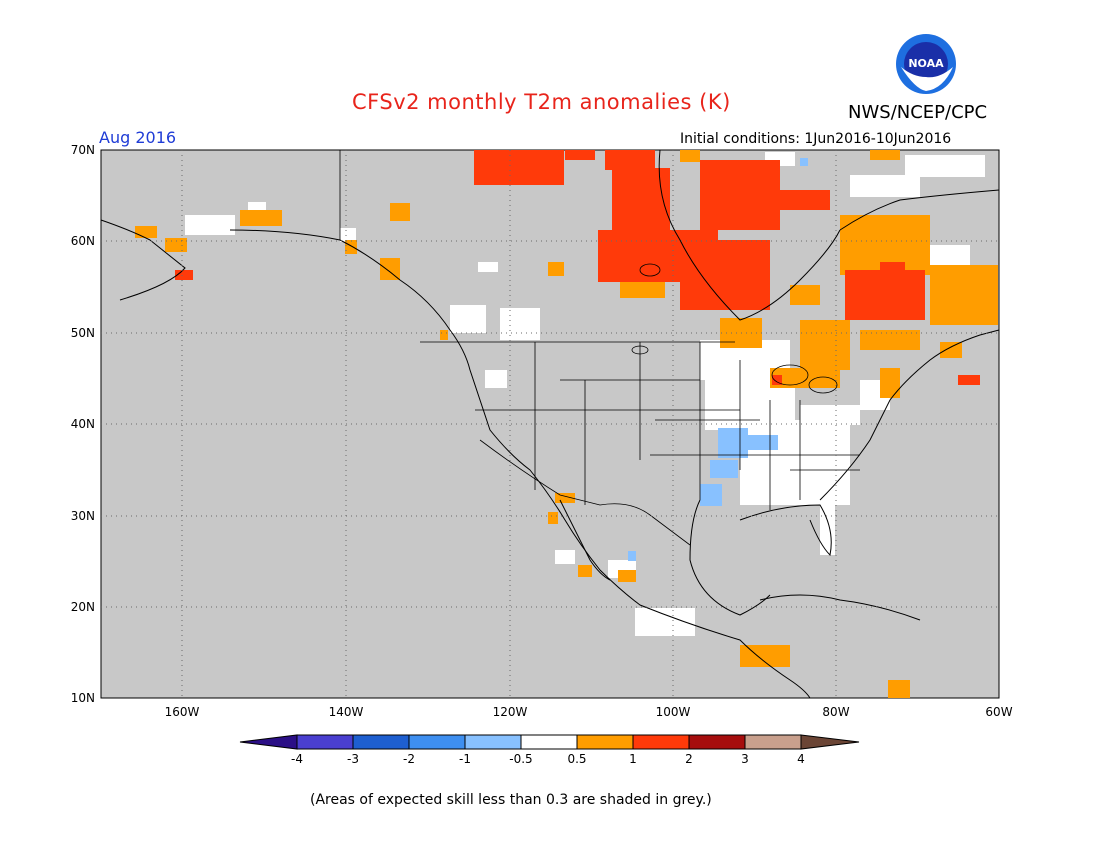  Describe the element at coordinates (182, 712) in the screenshot. I see `lon-tick-label: 160W` at that location.